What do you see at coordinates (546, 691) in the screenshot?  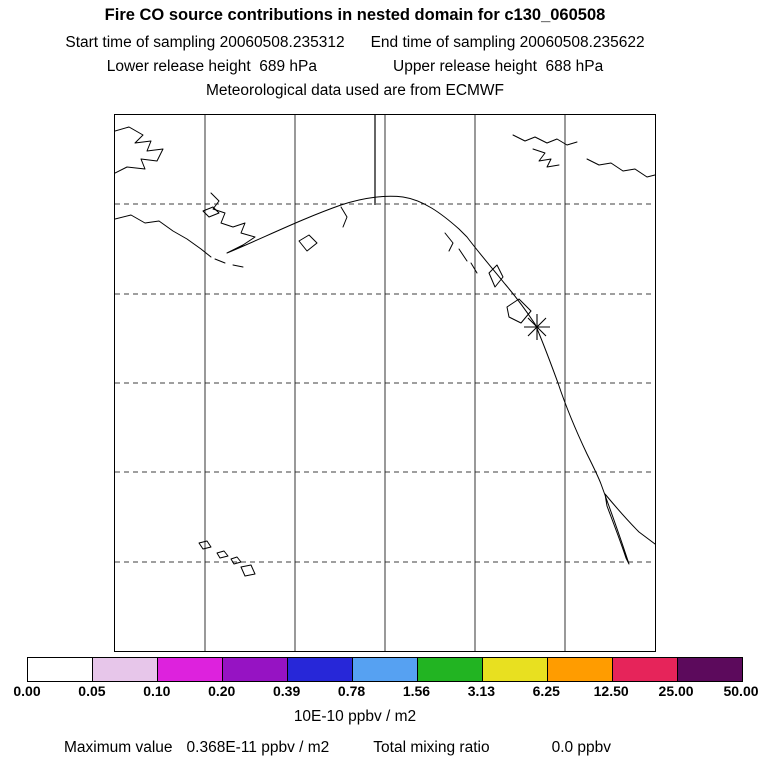 I see `colorbar-tick-label: 6.25` at bounding box center [546, 691].